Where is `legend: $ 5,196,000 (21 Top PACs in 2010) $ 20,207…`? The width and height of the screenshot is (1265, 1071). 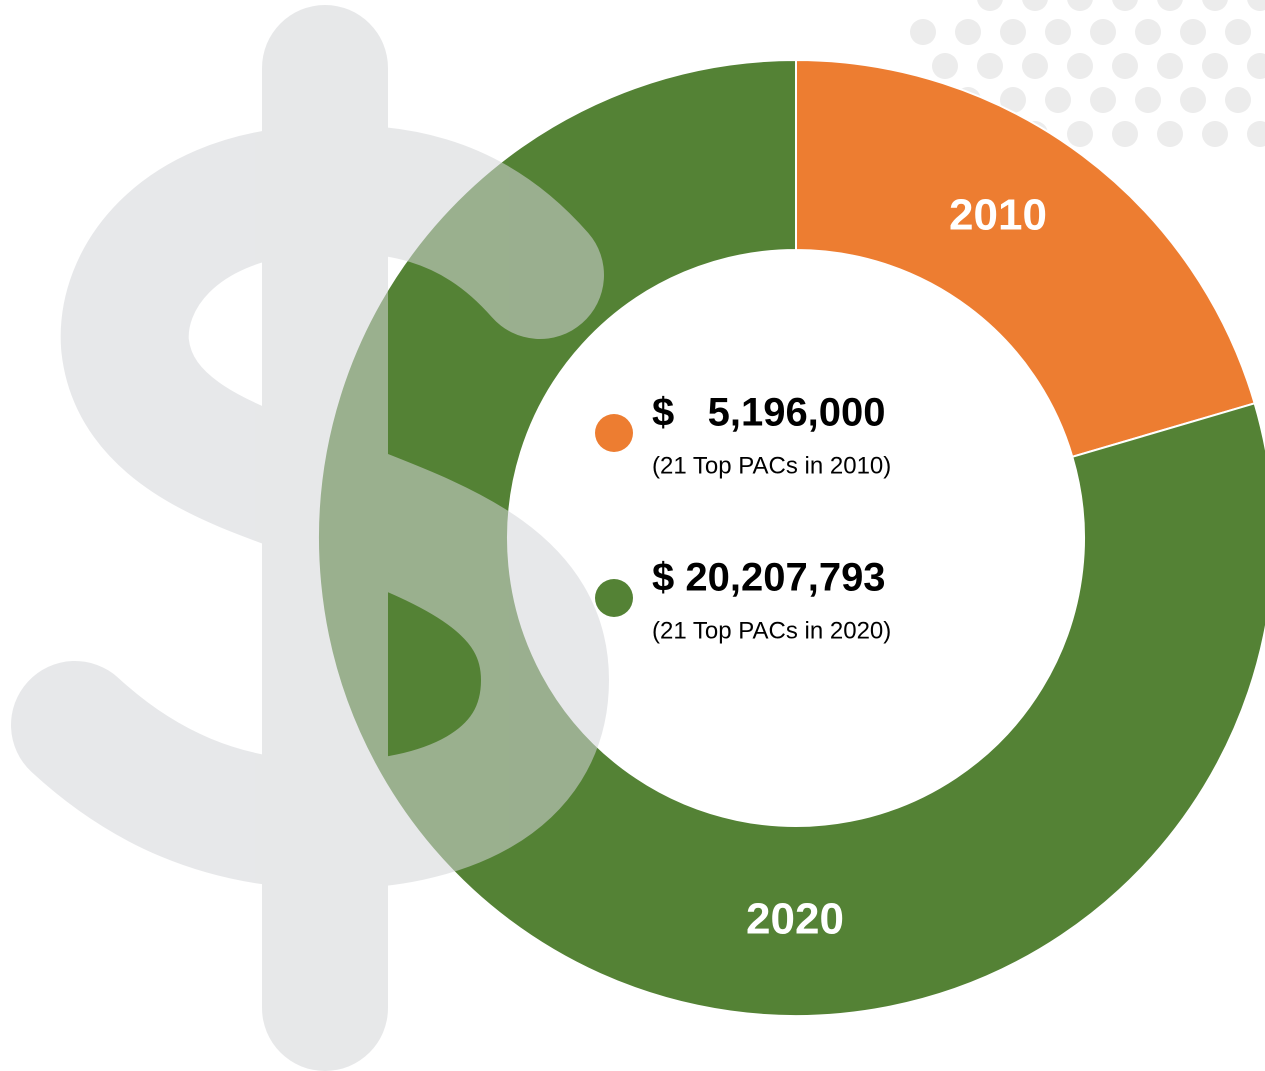 legend: $ 5,196,000 (21 Top PACs in 2010) $ 20,207… is located at coordinates (743, 517).